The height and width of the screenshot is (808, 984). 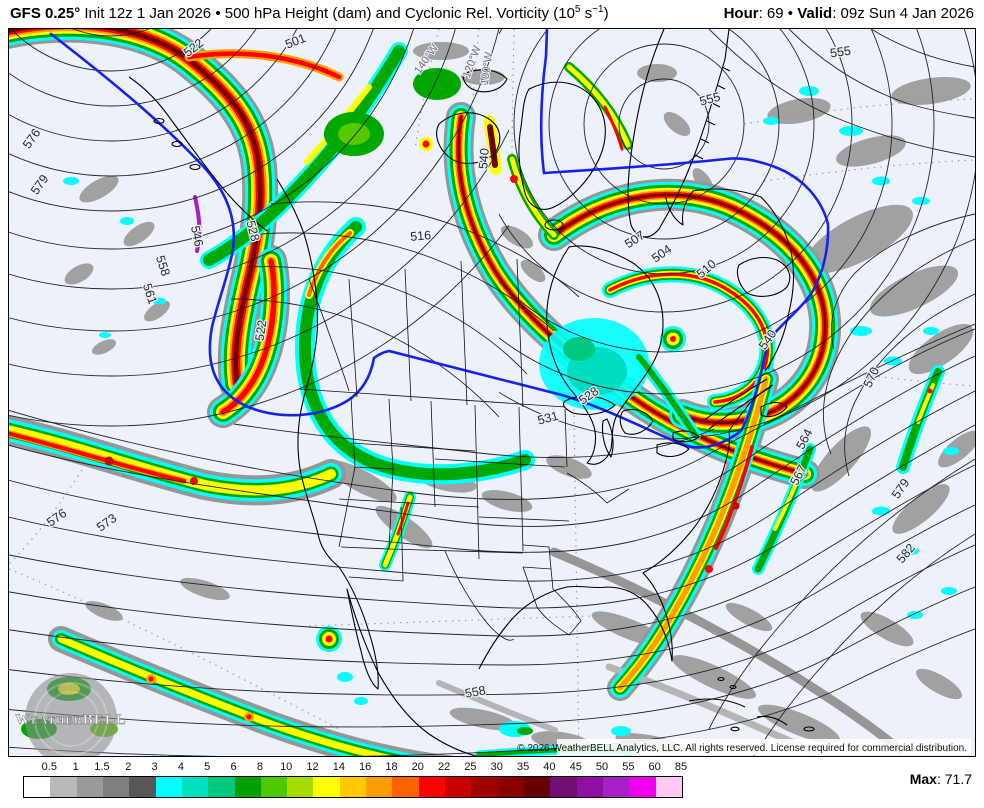 What do you see at coordinates (197, 236) in the screenshot?
I see `contour-label: 546` at bounding box center [197, 236].